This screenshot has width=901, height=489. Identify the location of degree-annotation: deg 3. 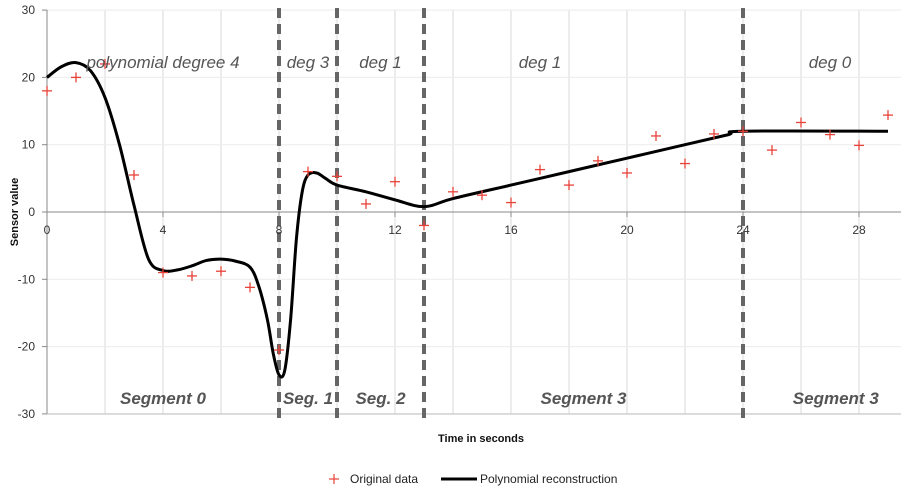
(308, 62).